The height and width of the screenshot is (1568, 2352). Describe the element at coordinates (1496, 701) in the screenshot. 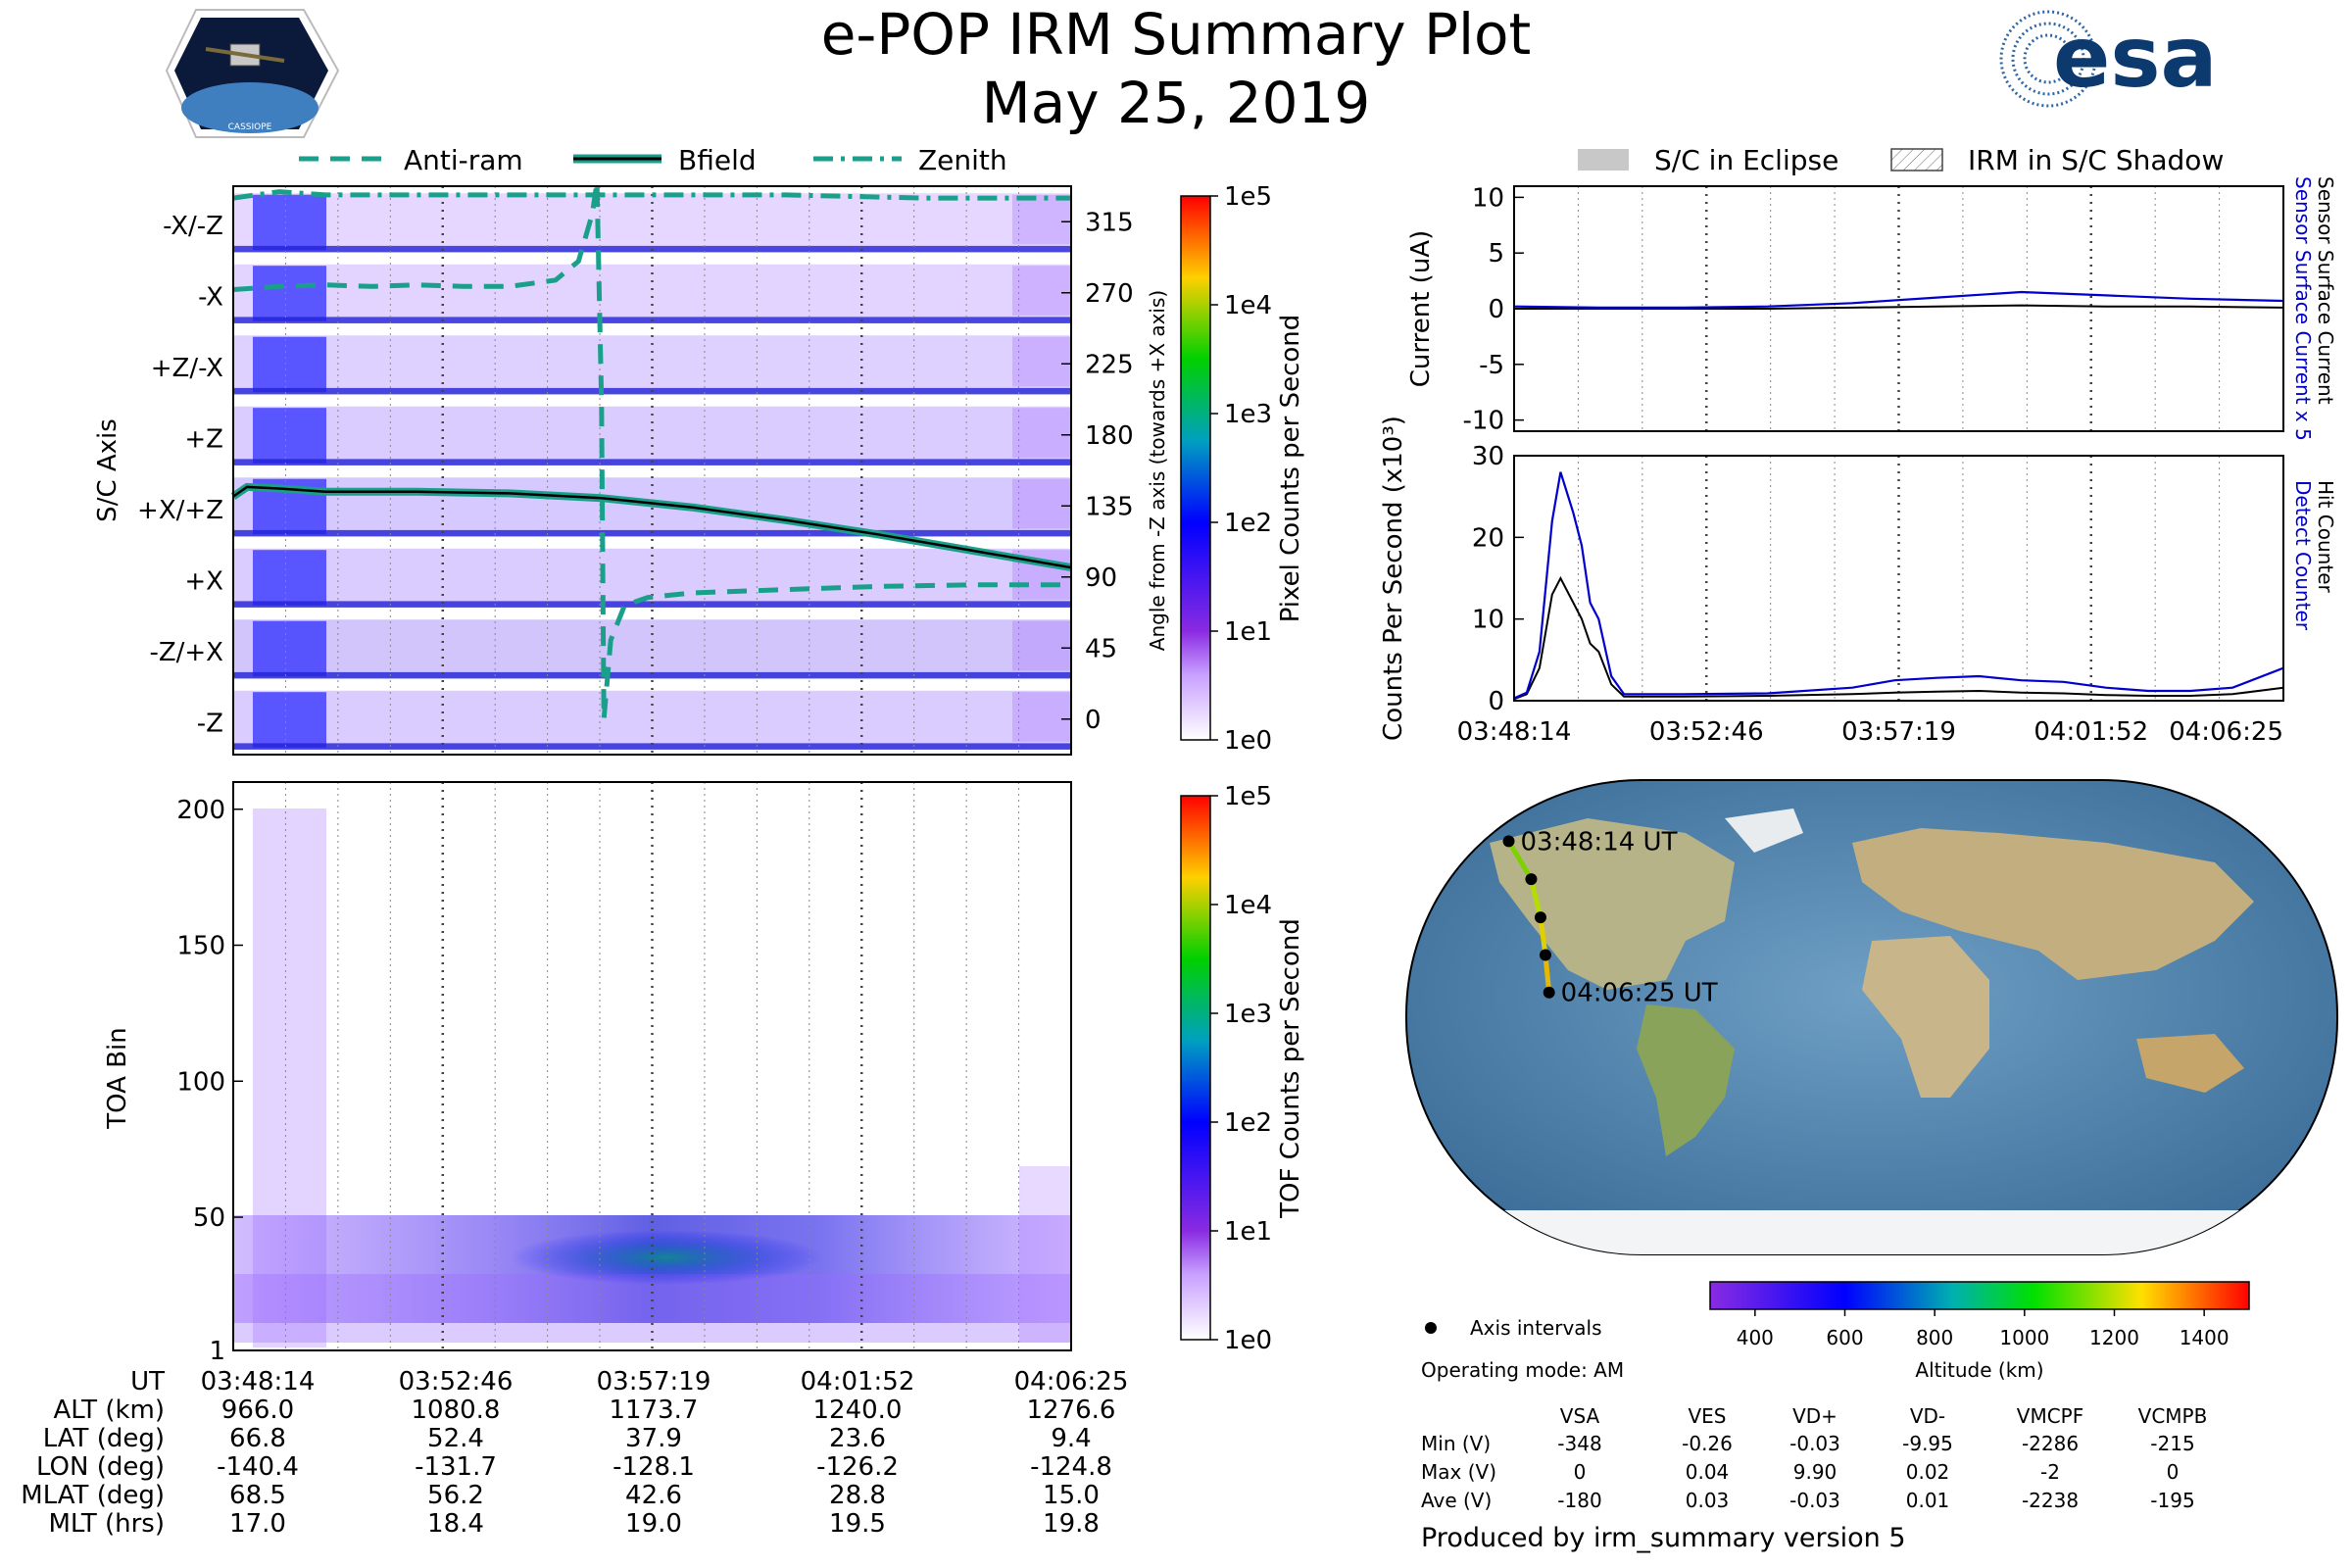

I see `counts-tick-label: 0` at that location.